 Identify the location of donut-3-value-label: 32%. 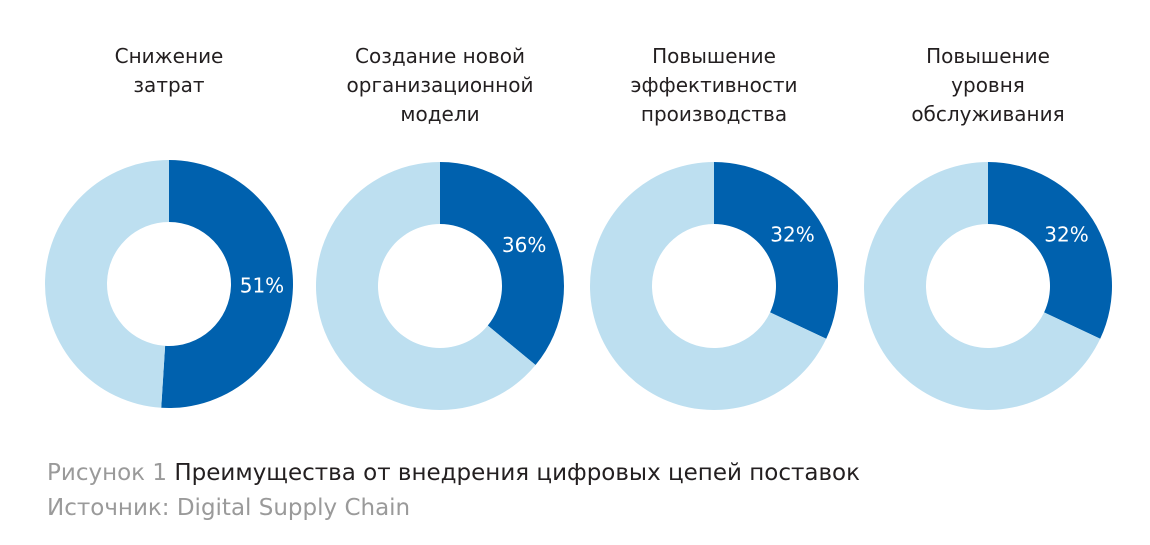
(792, 235).